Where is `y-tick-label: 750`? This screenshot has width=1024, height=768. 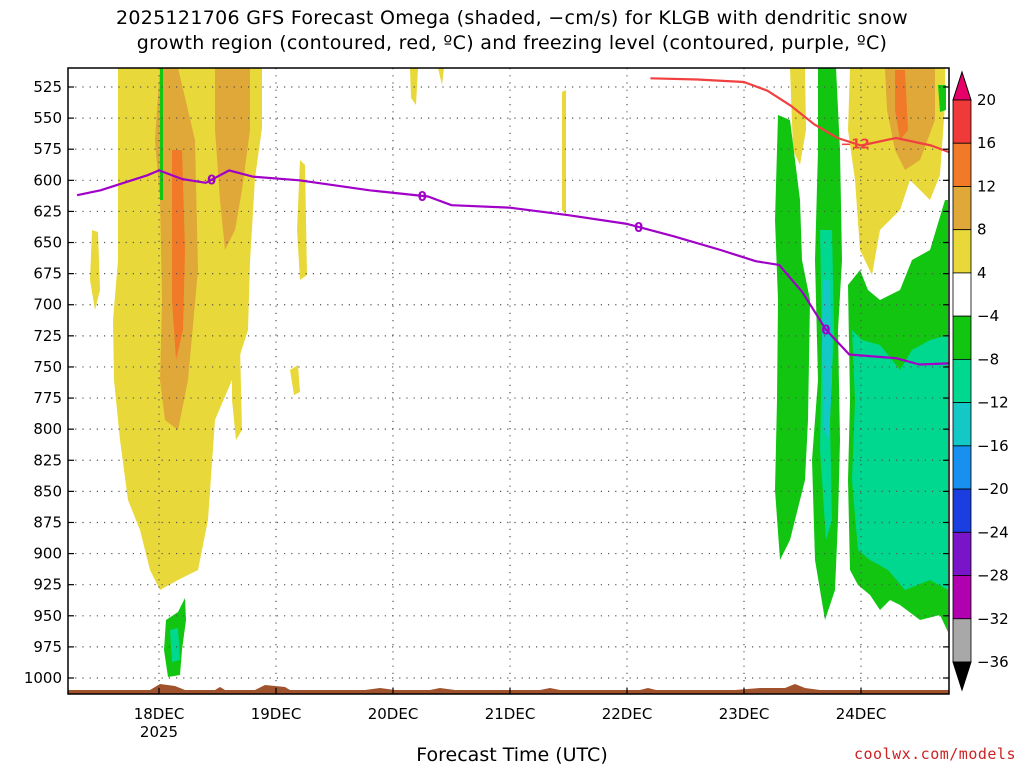
y-tick-label: 750 is located at coordinates (47, 367).